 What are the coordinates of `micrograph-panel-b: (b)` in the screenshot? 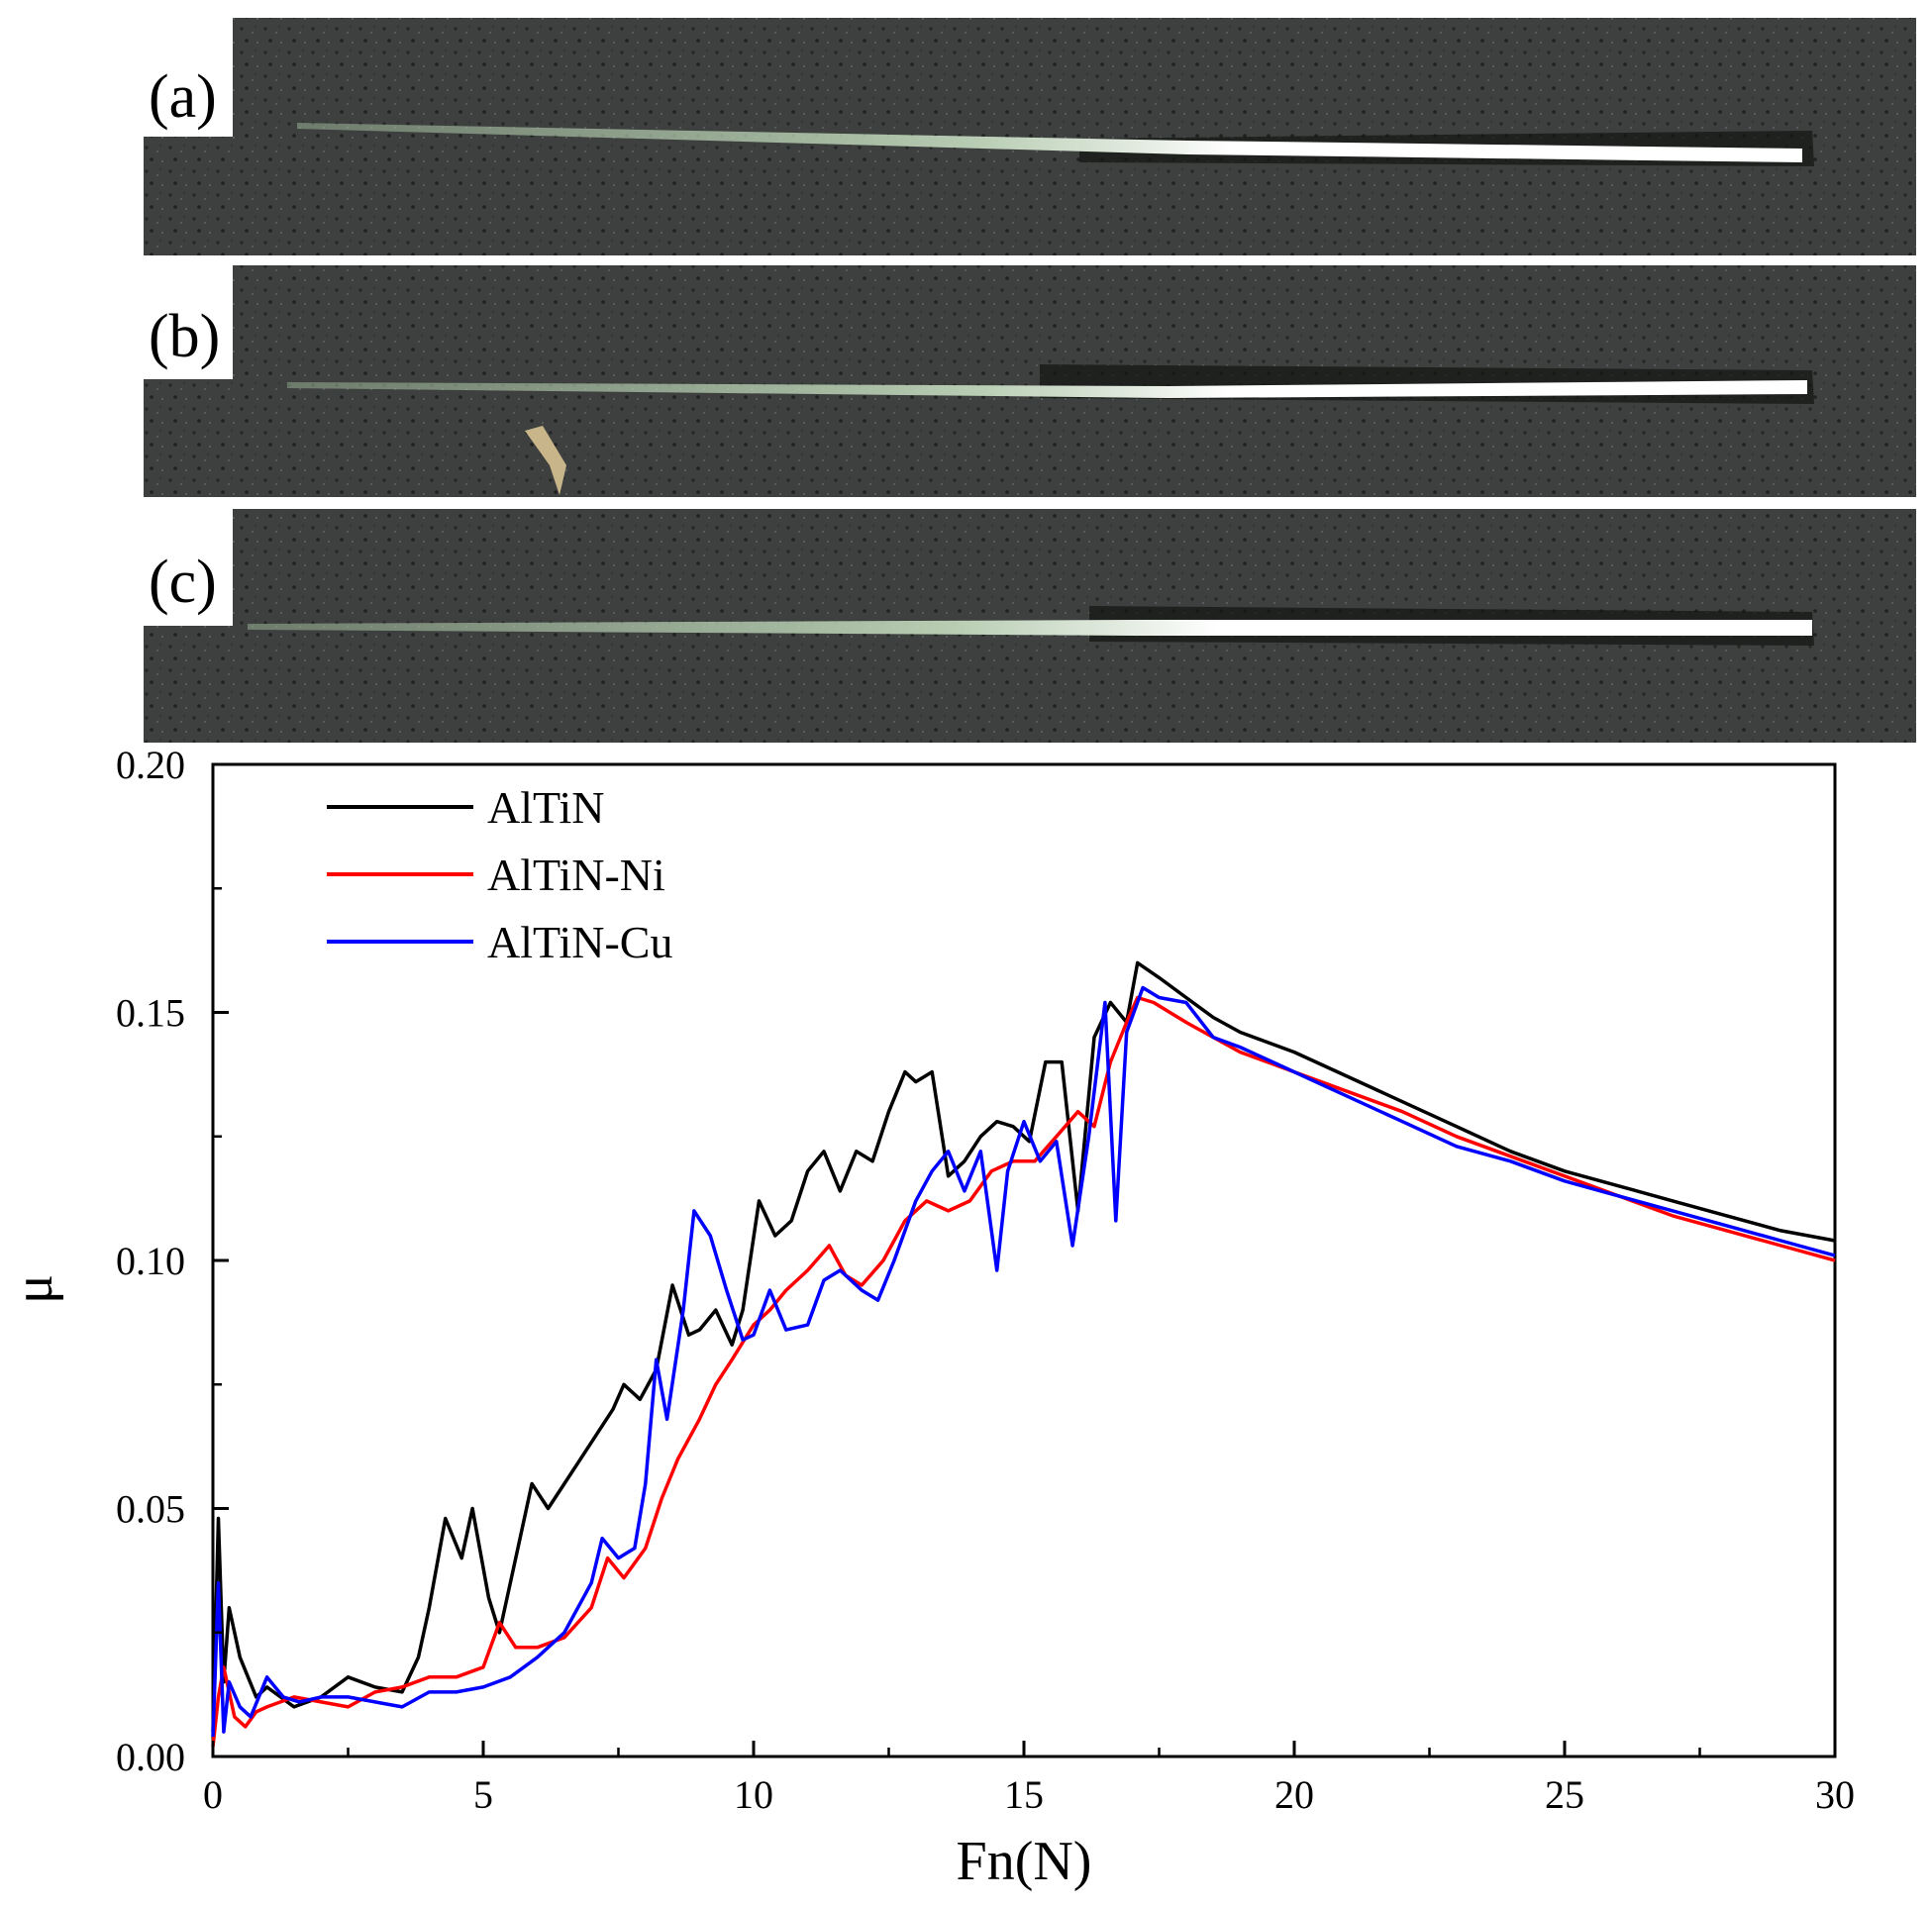 It's located at (1030, 381).